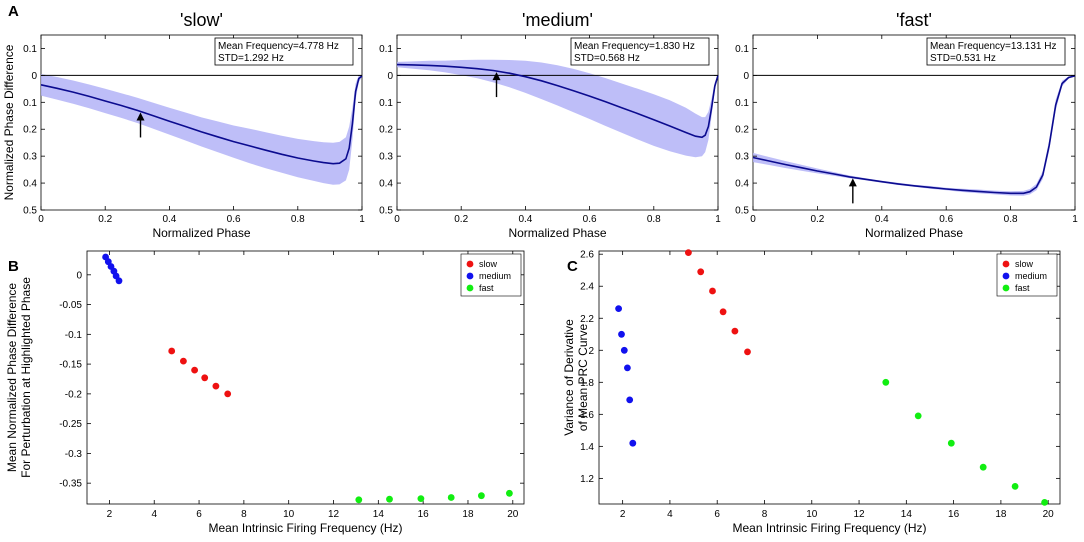 The width and height of the screenshot is (1084, 542). What do you see at coordinates (12, 378) in the screenshot?
I see `y-axis-label: Mean Normalized Phase Difference` at bounding box center [12, 378].